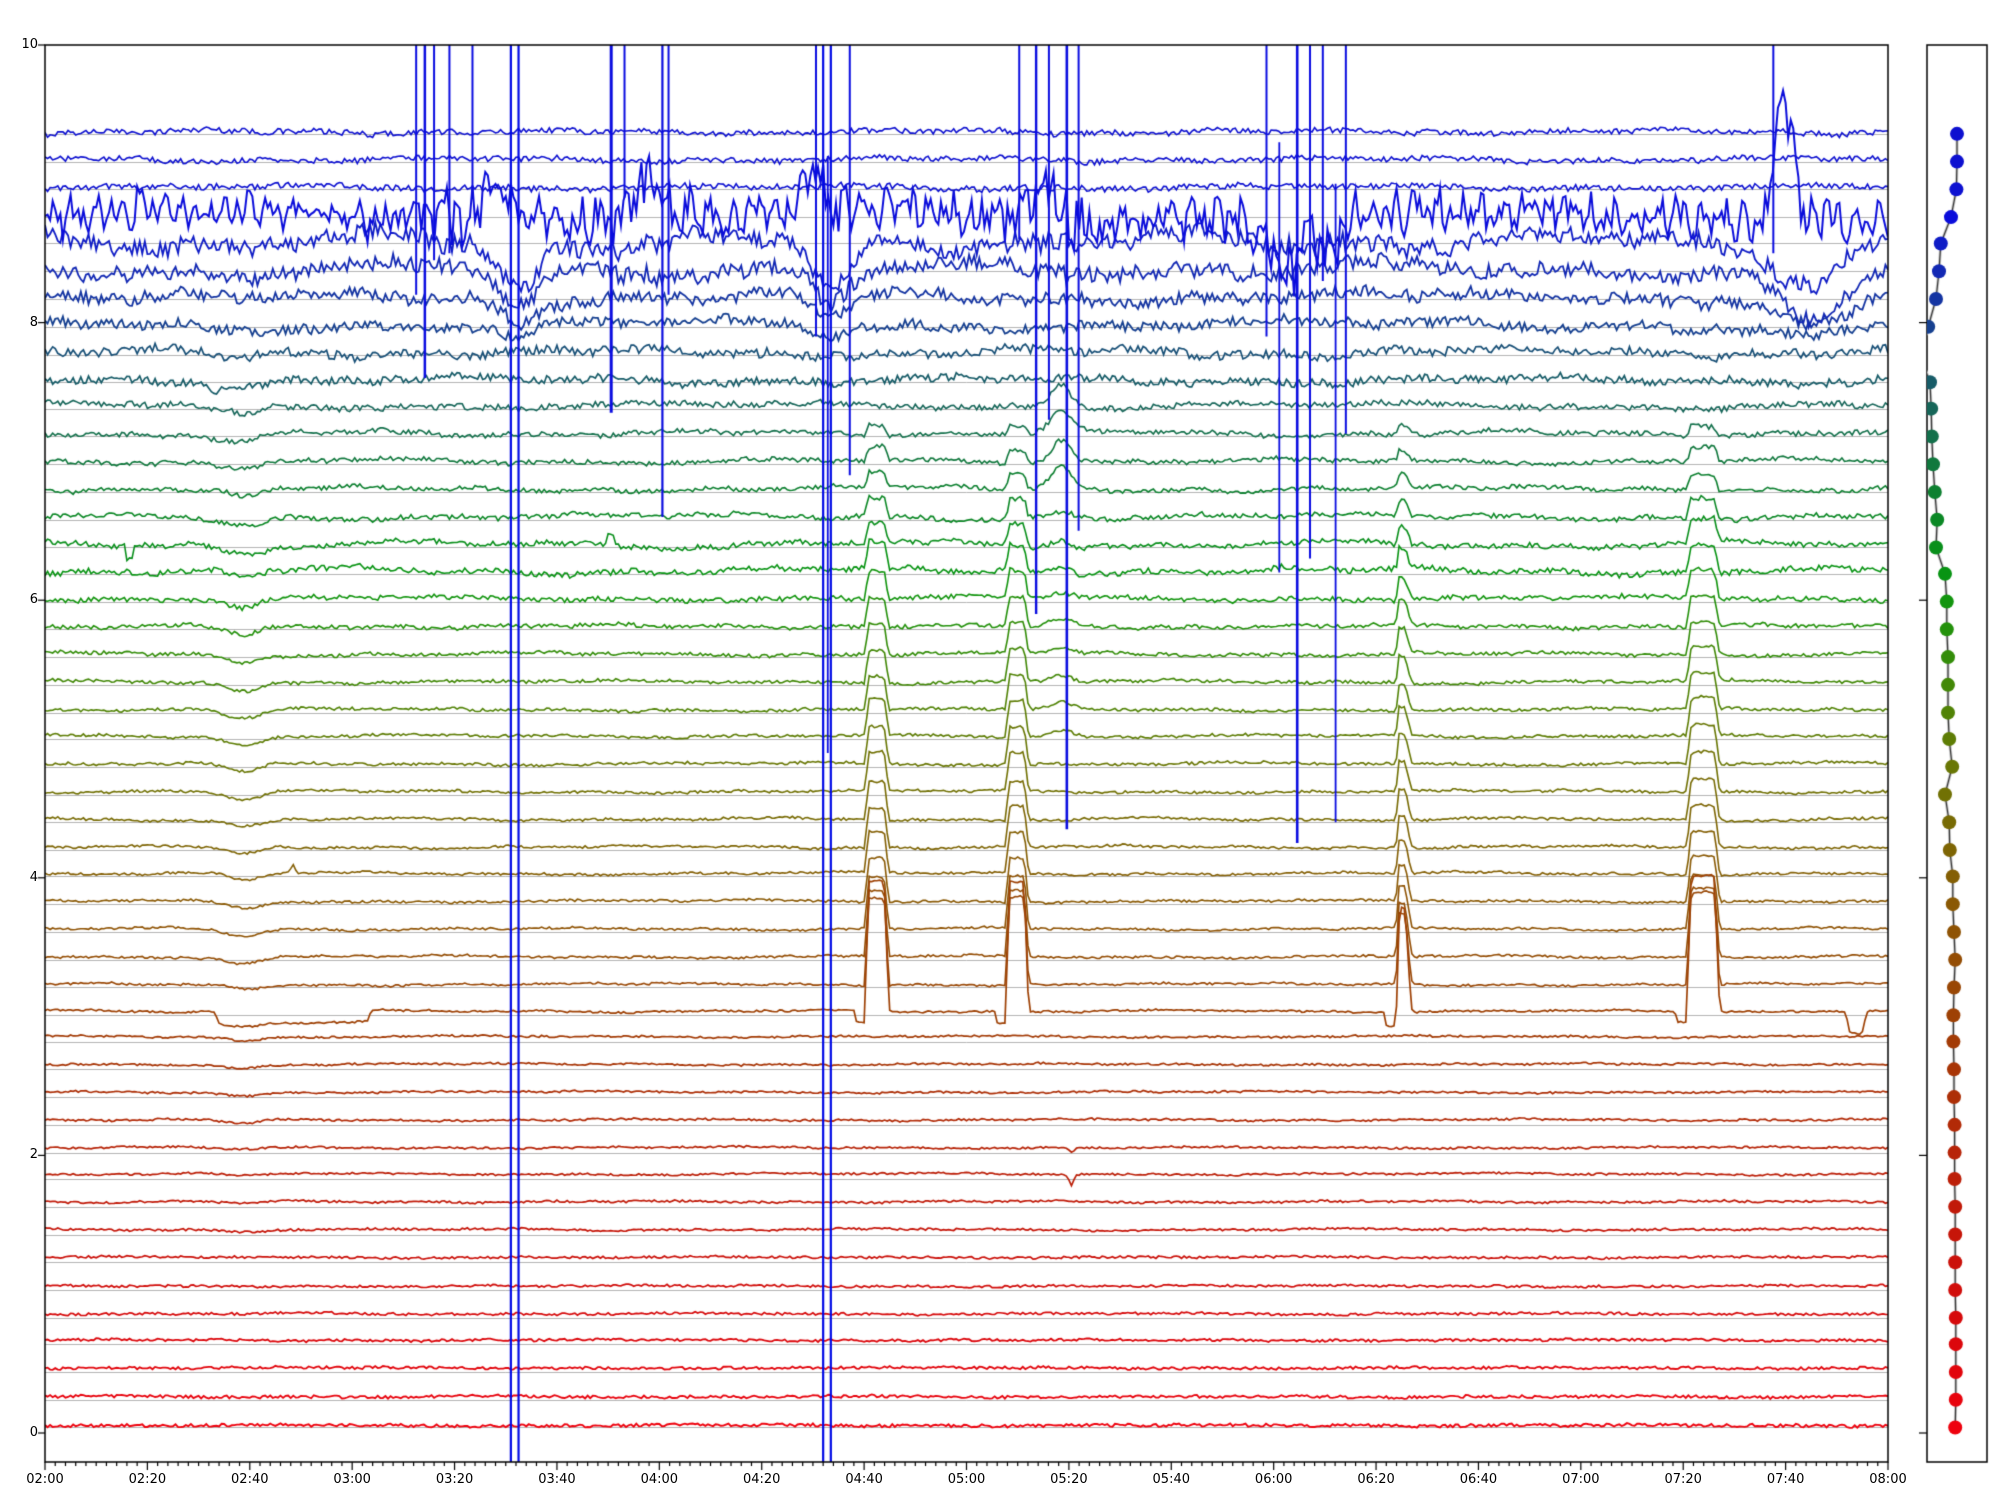  What do you see at coordinates (864, 1479) in the screenshot?
I see `x-tick-label: 04:40` at bounding box center [864, 1479].